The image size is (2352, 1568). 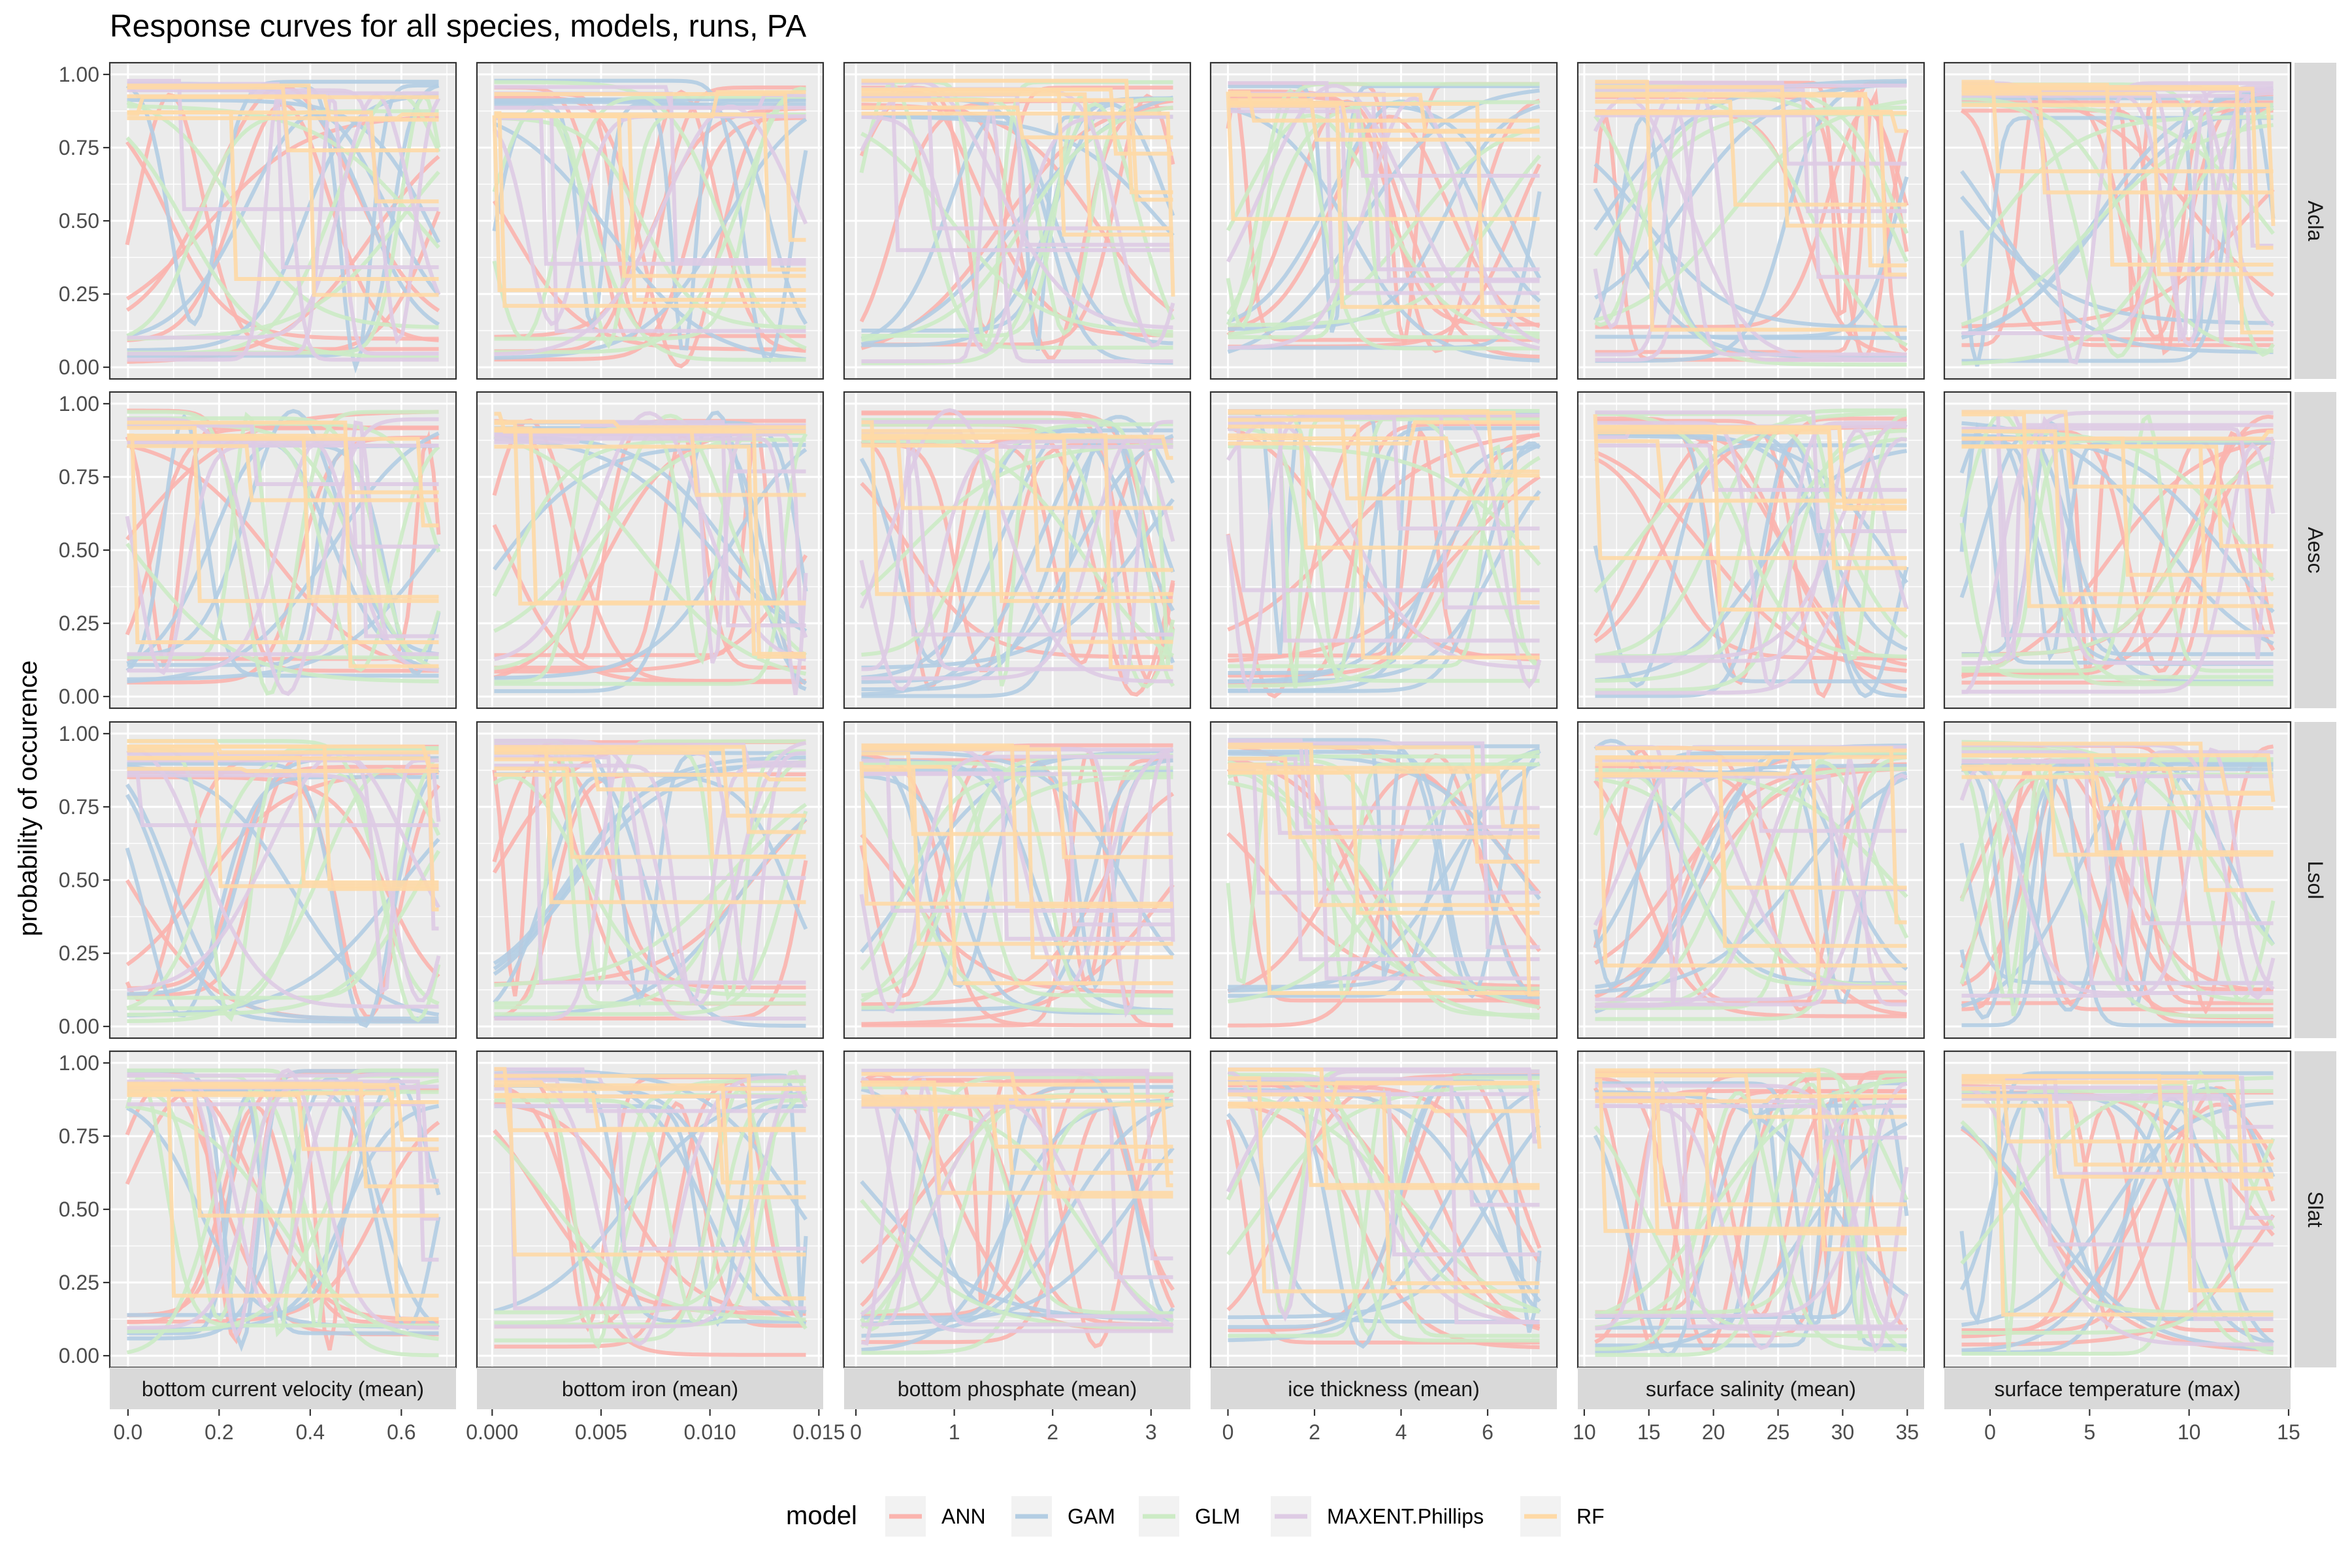 I want to click on facet-panel-Slat-4: surface salinity (mean) 10 15 20 25 30 35, so click(x=1749, y=1247).